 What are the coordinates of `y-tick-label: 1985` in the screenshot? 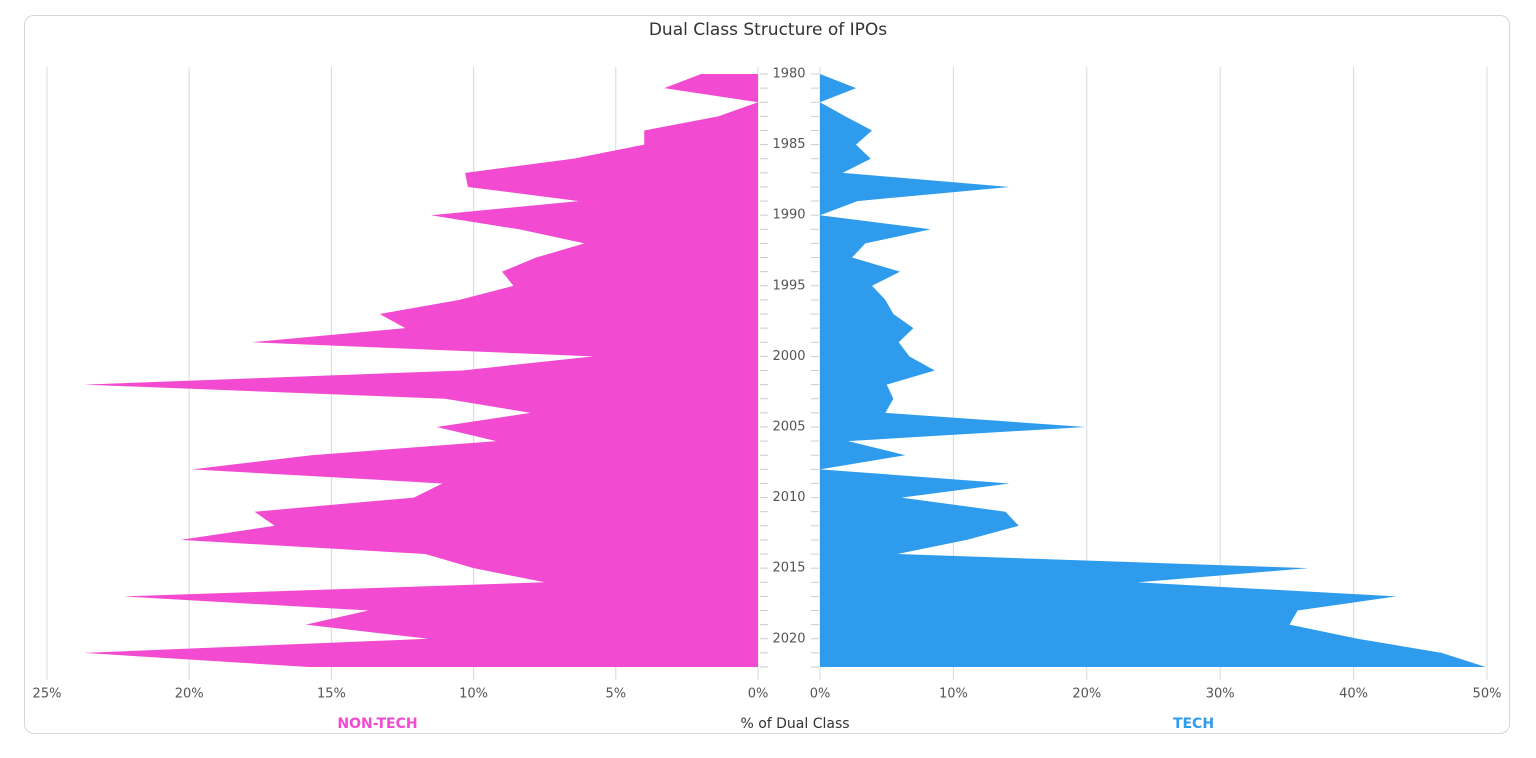 It's located at (788, 144).